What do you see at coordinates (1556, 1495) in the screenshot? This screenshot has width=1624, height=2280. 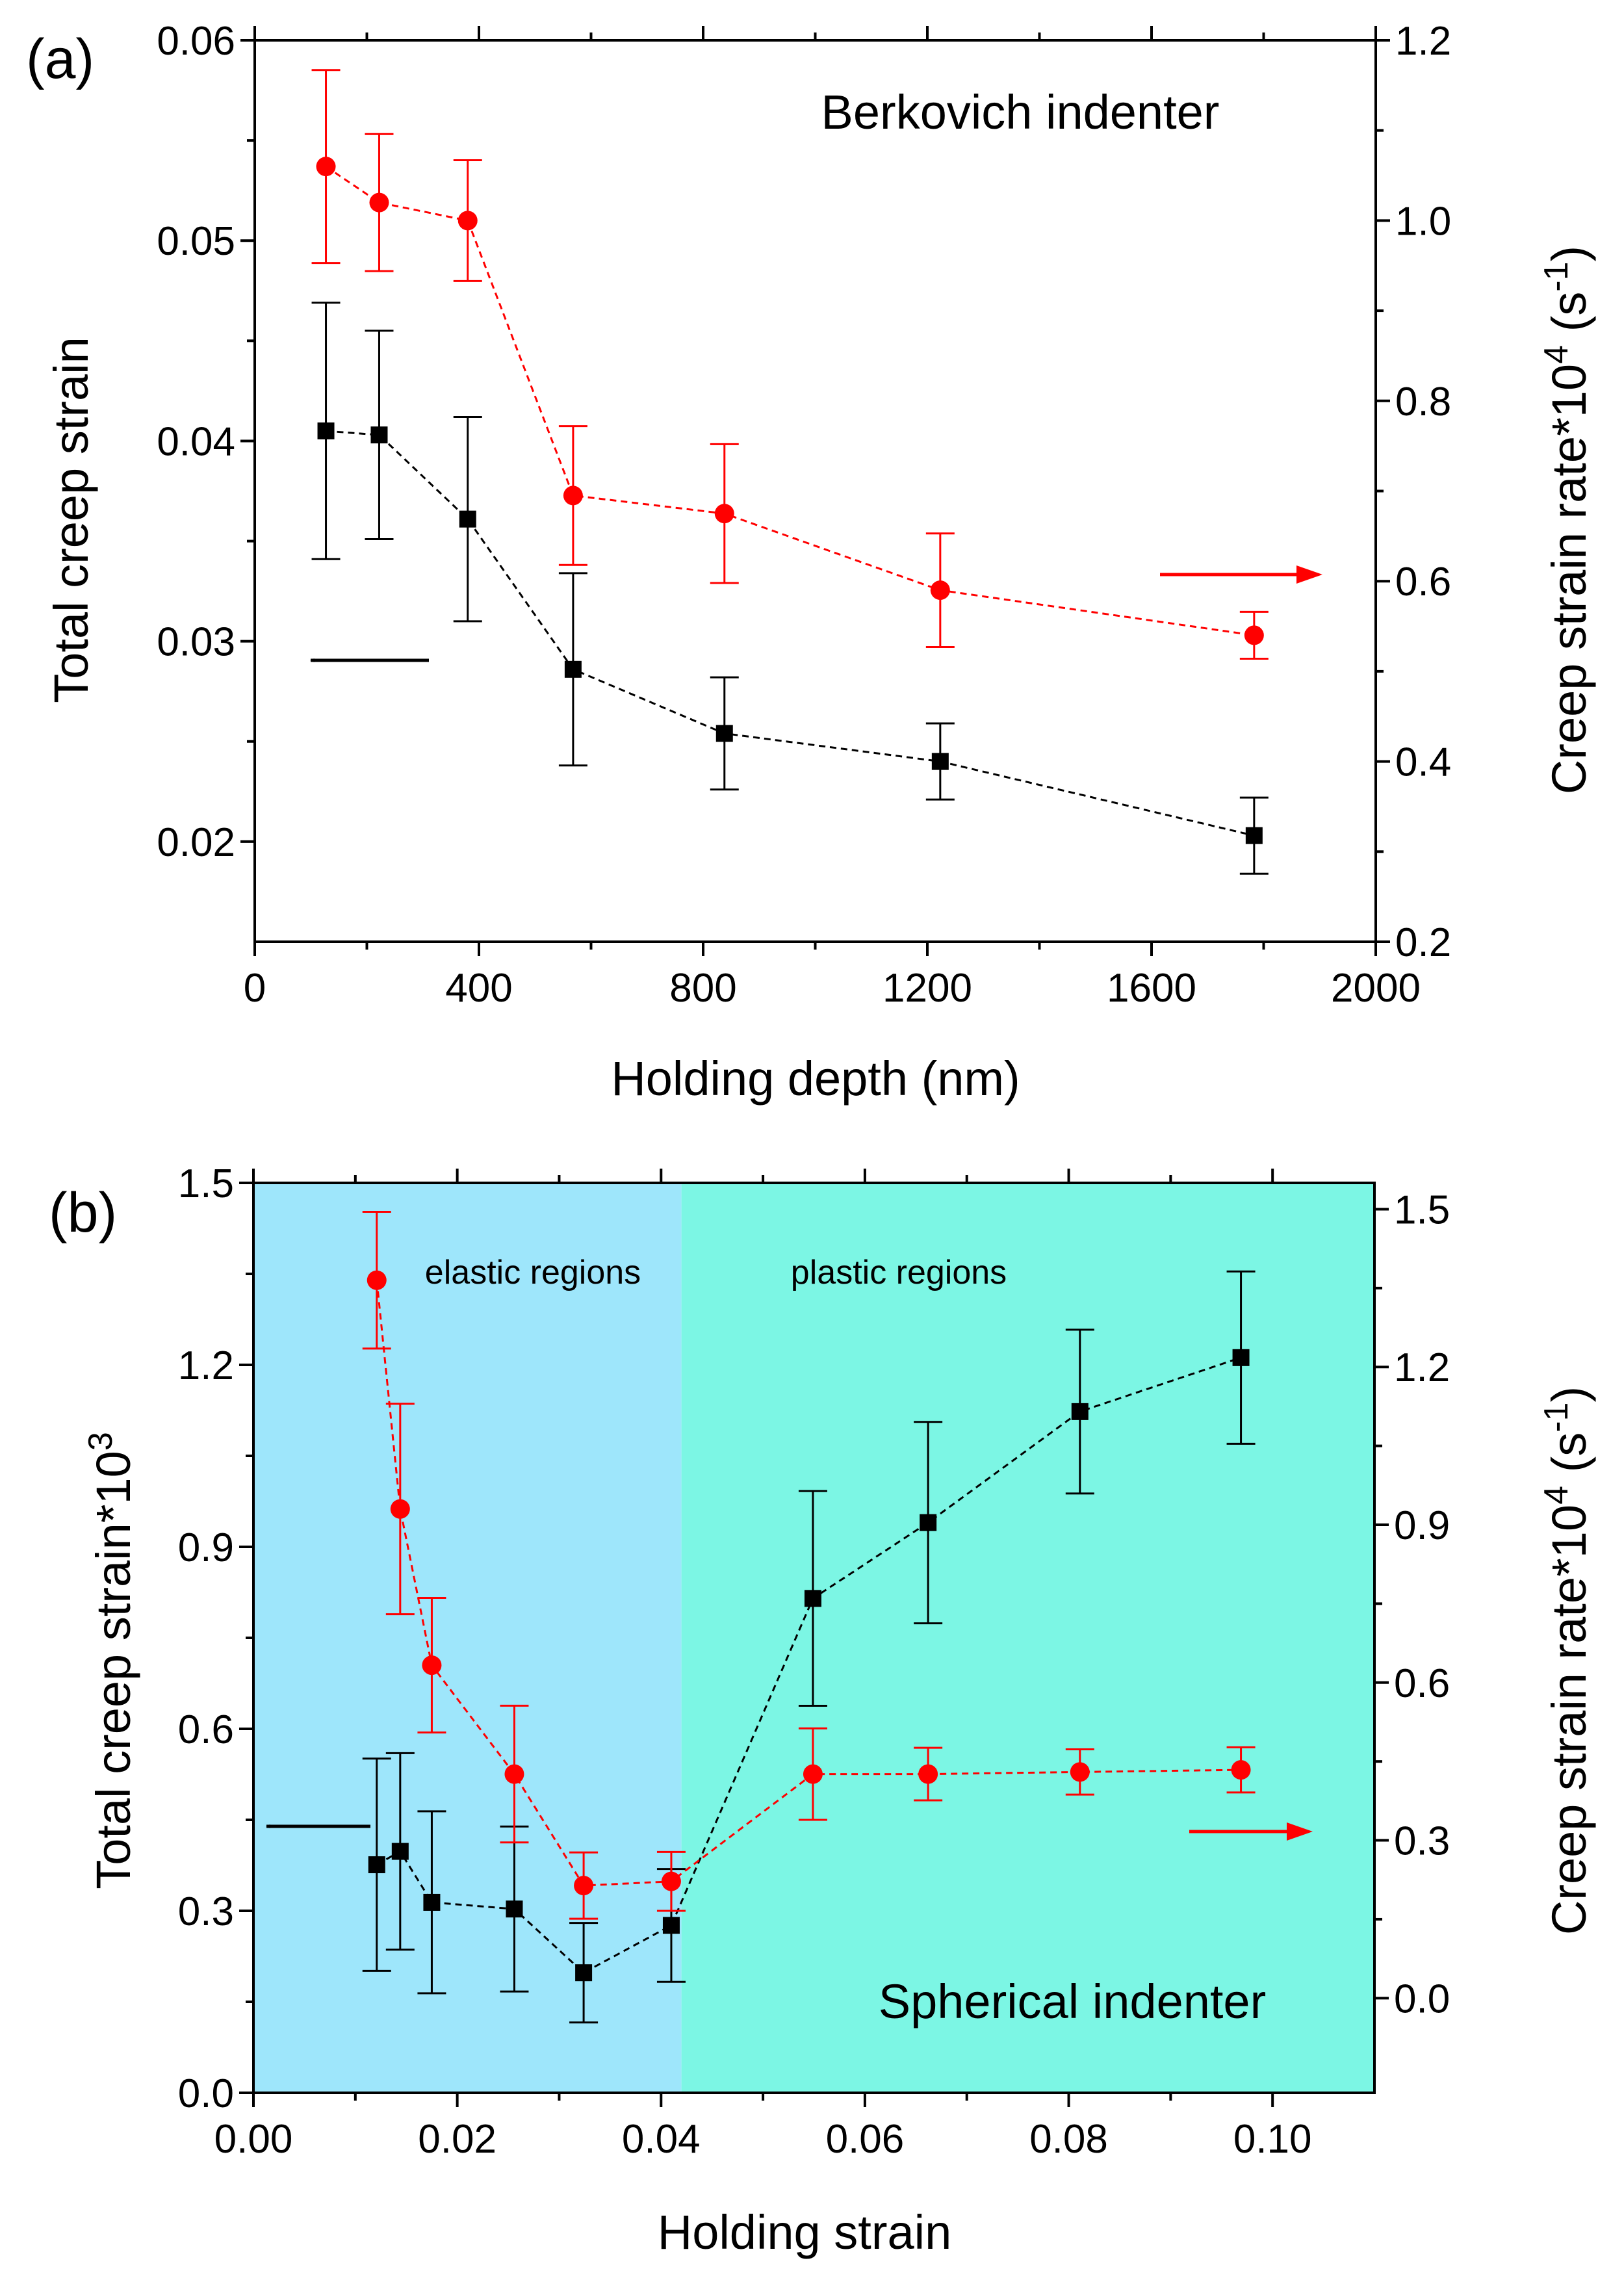 I see `panel-b-right-ylabel-exp: 4` at bounding box center [1556, 1495].